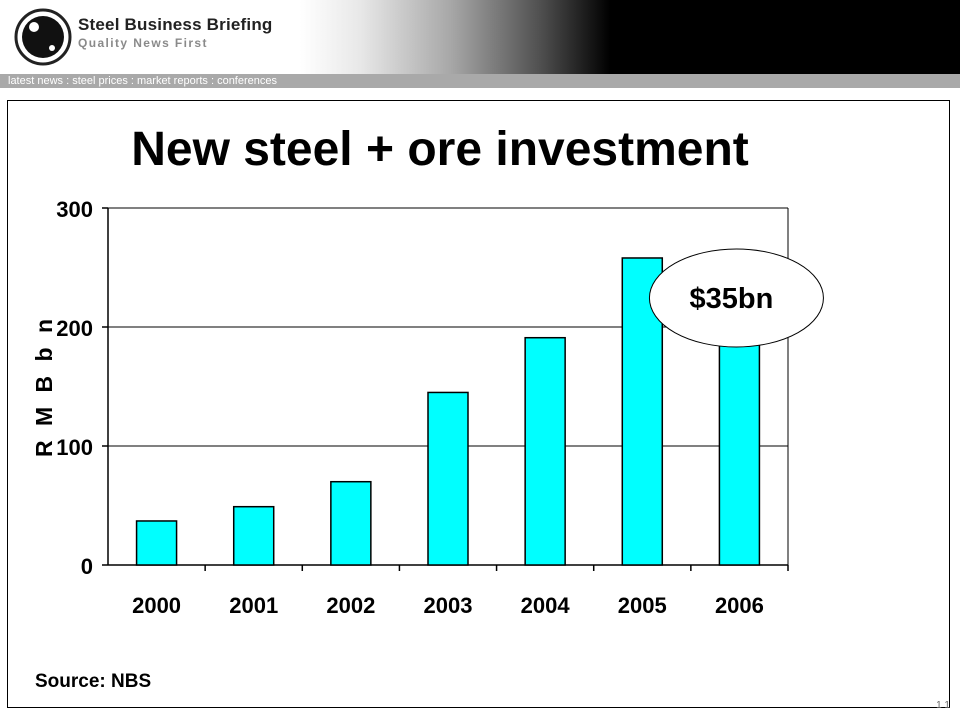 The height and width of the screenshot is (720, 960). I want to click on x-tick-label: 2000, so click(156, 605).